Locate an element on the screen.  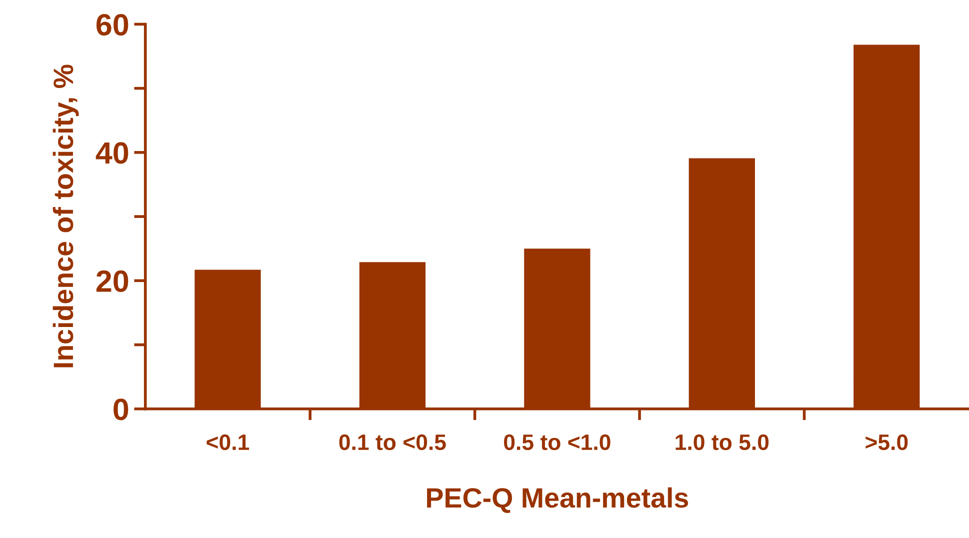
x-tick-label: 0.1 to <0.5 is located at coordinates (392, 442).